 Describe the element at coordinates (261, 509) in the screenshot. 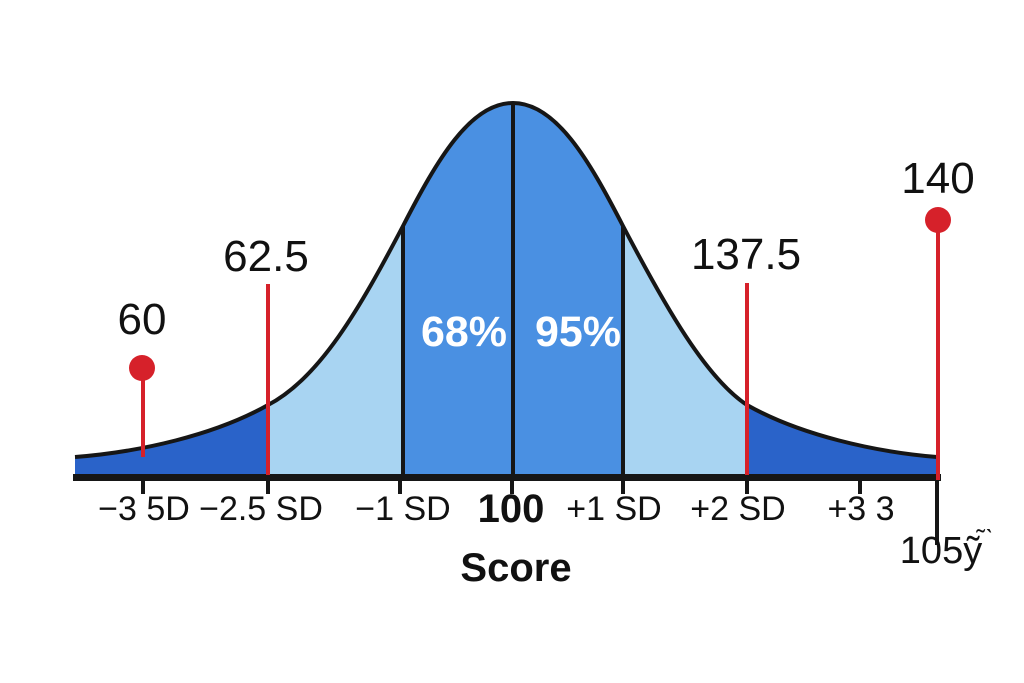

I see `x-tick-label-minus-2-5sd: −2.5 SD` at that location.